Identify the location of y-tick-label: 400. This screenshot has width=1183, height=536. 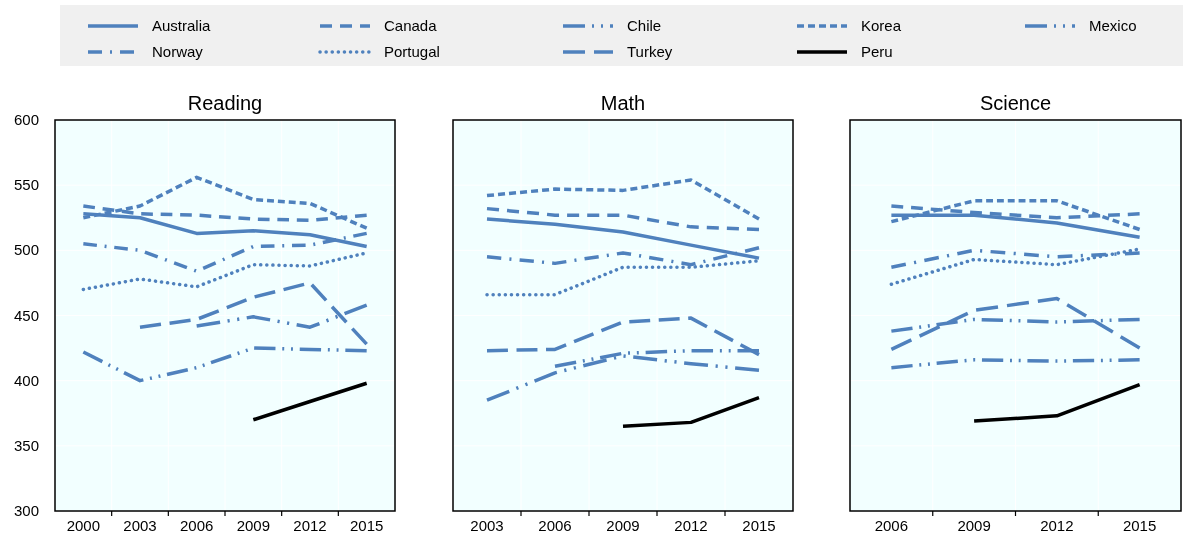
(26, 380).